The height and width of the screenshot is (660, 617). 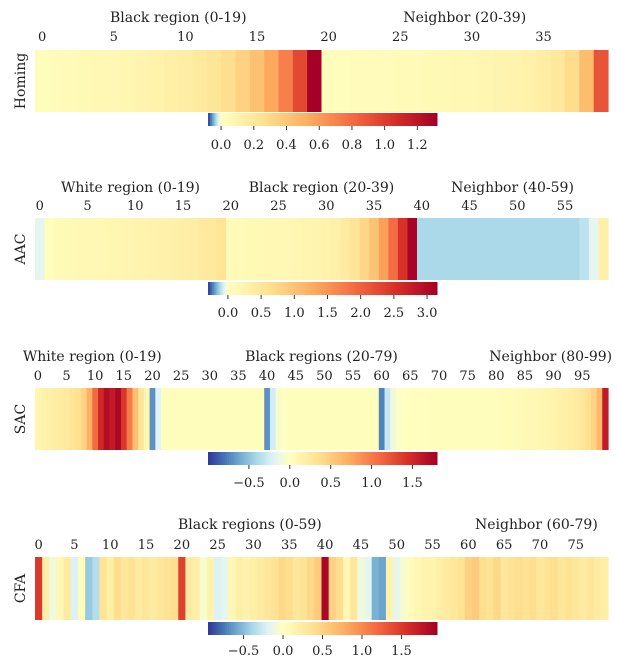 What do you see at coordinates (323, 133) in the screenshot?
I see `colorbar: 0.0 0.2 0.4 0.6 0.8 1.0 1.2` at bounding box center [323, 133].